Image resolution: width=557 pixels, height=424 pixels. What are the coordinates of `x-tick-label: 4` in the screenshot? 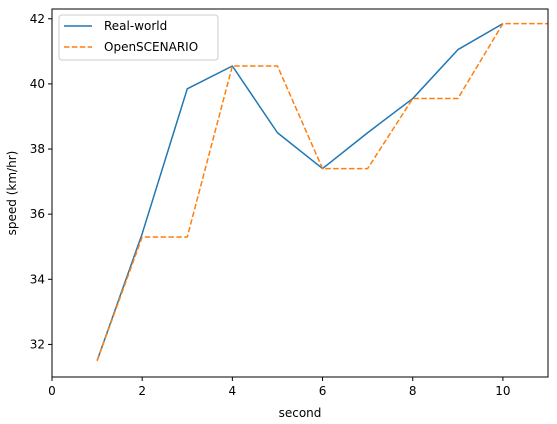 It's located at (233, 391).